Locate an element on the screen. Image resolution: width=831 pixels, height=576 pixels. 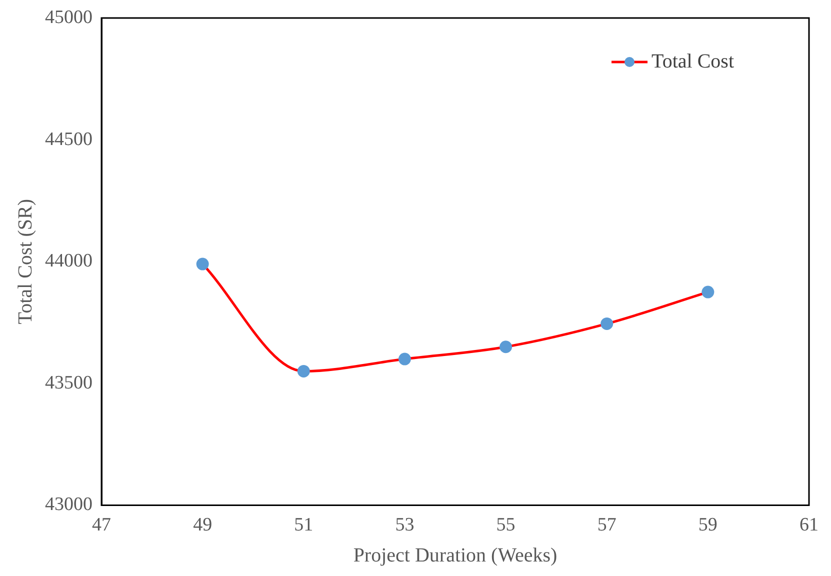
x-tick-label: 57 is located at coordinates (606, 525).